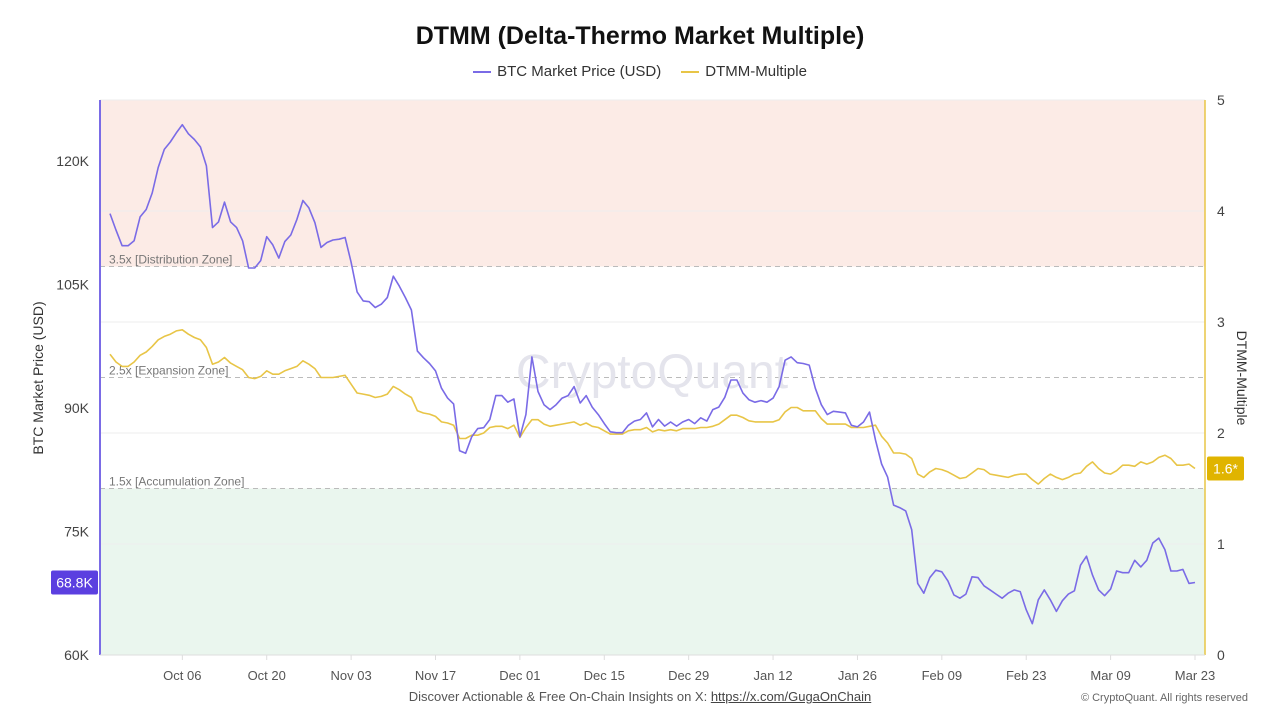  Describe the element at coordinates (1221, 211) in the screenshot. I see `right-tick-label: 4` at that location.